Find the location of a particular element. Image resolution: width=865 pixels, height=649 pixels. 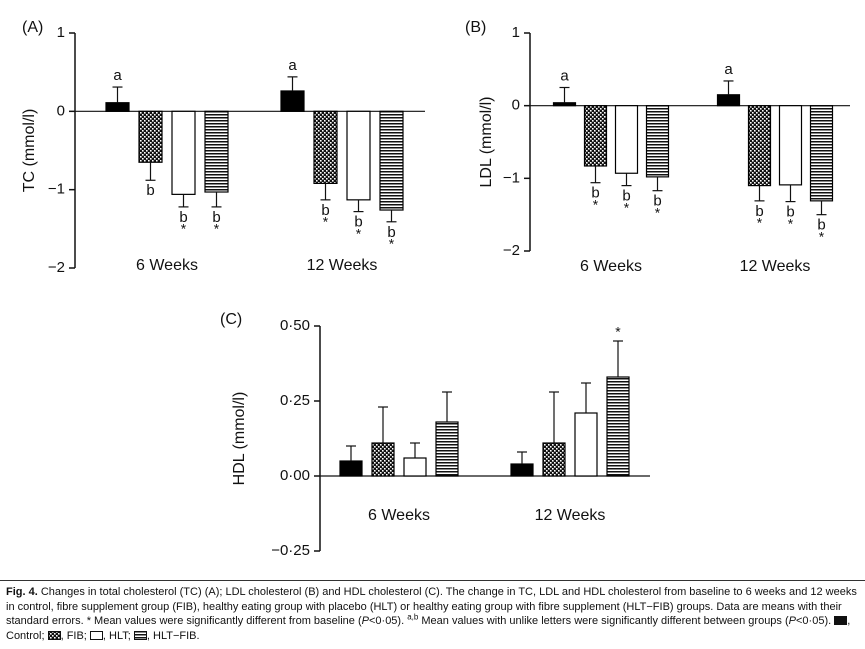

caption-text: , Control; is located at coordinates (428, 628).